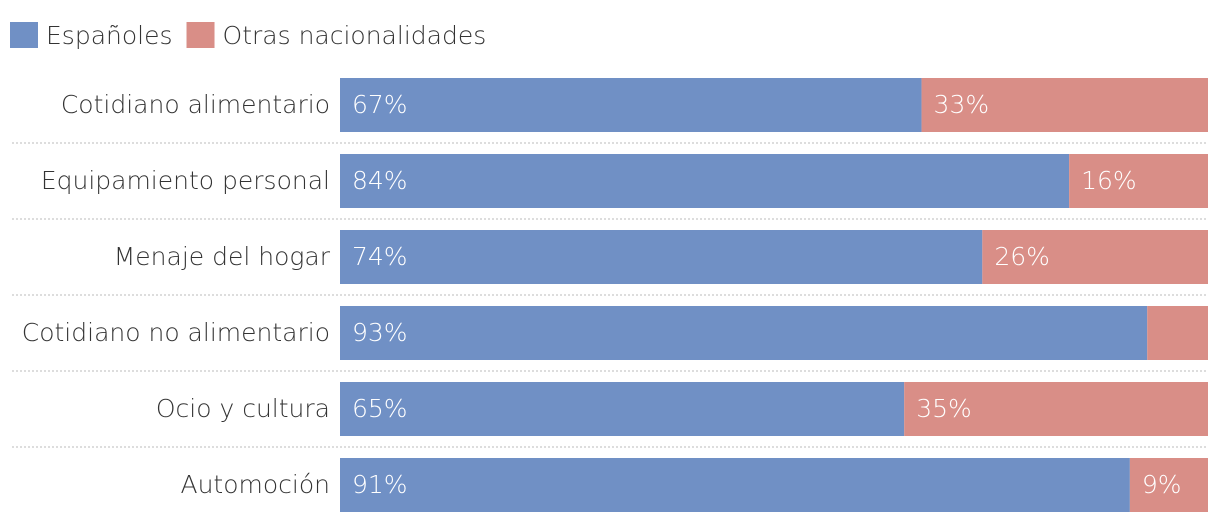 This screenshot has width=1220, height=528. I want to click on value-label: 26%, so click(1022, 256).